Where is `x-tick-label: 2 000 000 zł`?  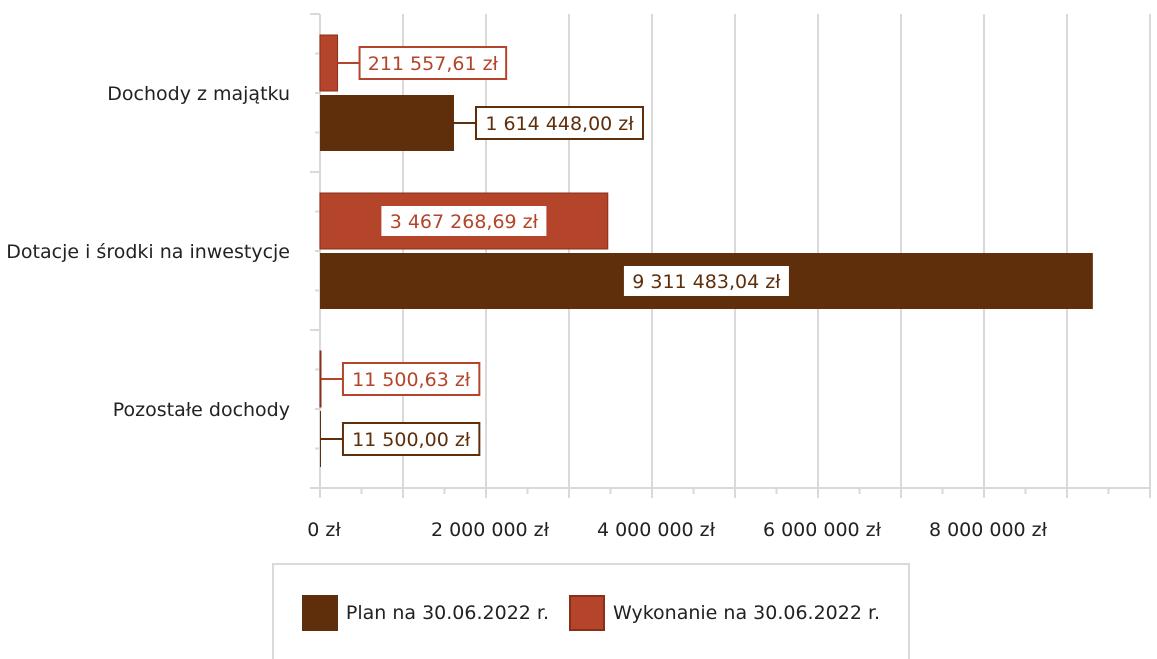
x-tick-label: 2 000 000 zł is located at coordinates (490, 530).